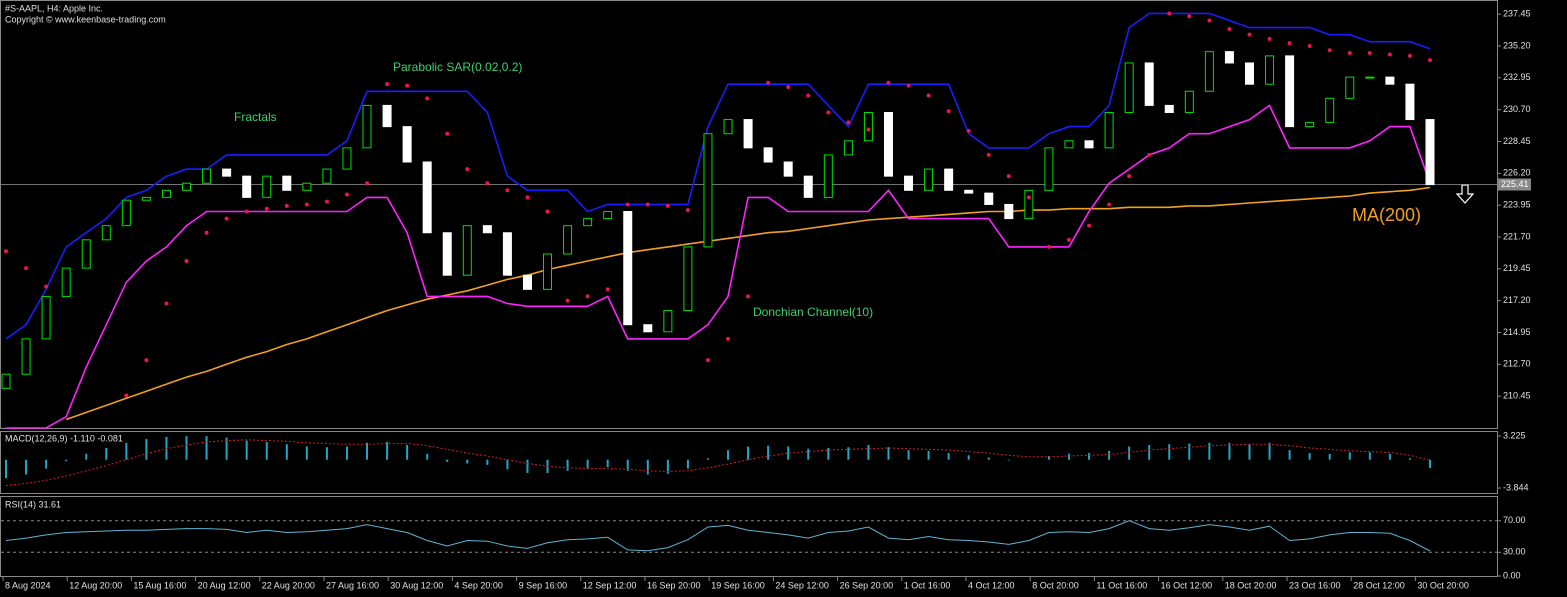  What do you see at coordinates (1121, 585) in the screenshot?
I see `x-tick-label: 11 Oct 16:00` at bounding box center [1121, 585].